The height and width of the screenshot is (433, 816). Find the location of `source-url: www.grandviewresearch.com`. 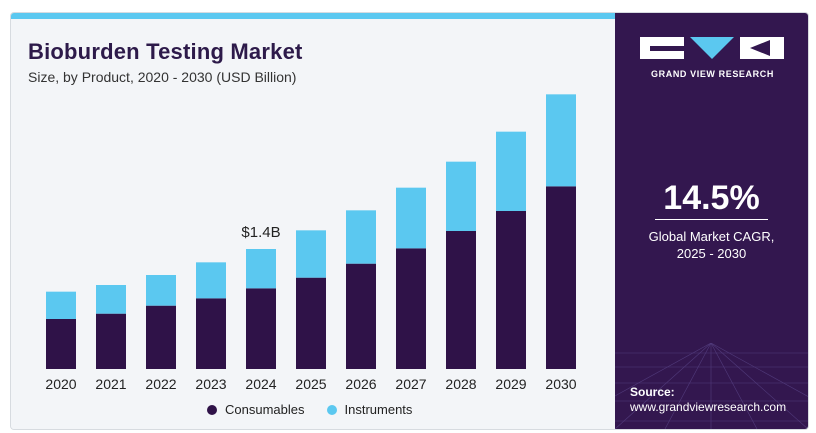

source-url: www.grandviewresearch.com is located at coordinates (708, 407).